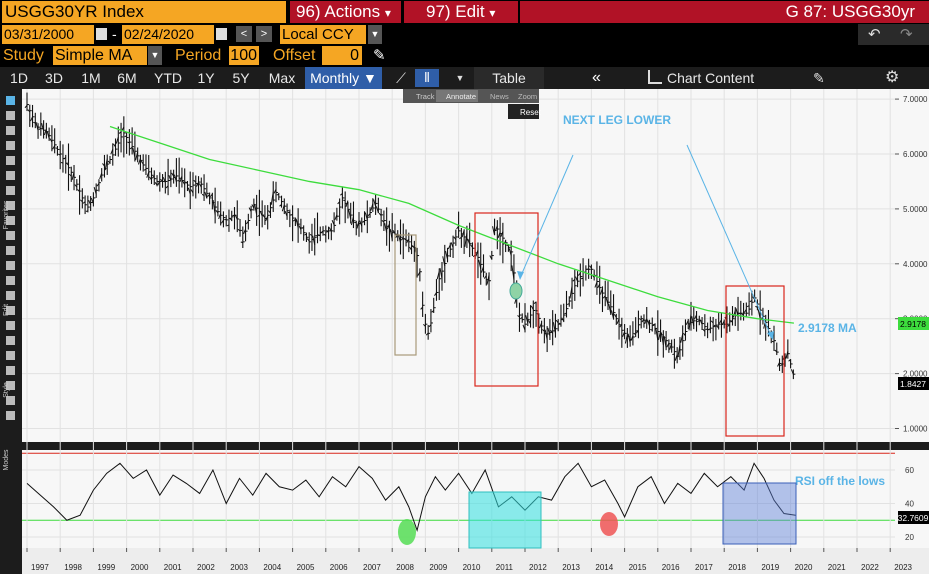 This screenshot has height=574, width=929. What do you see at coordinates (54, 78) in the screenshot?
I see `range-3d: 3D` at bounding box center [54, 78].